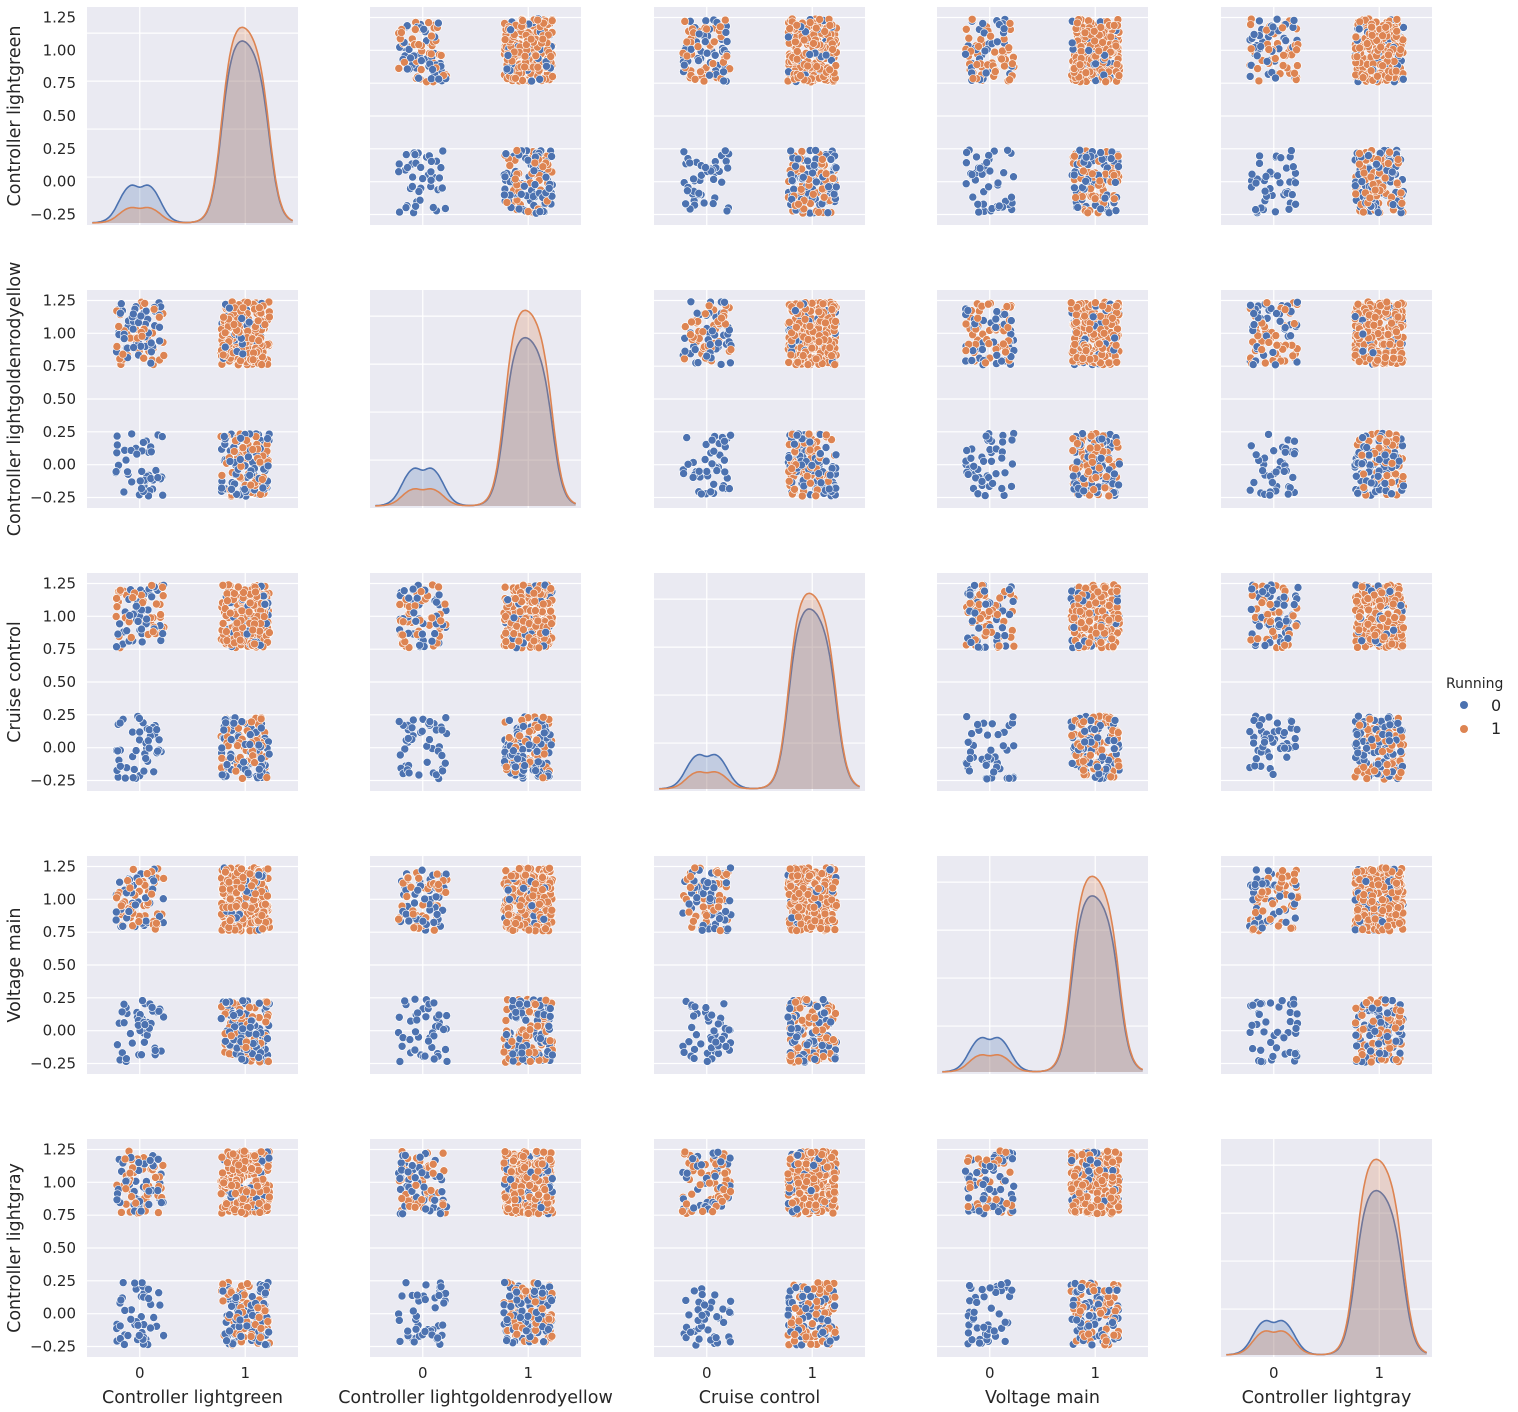  I want to click on panel-r1-c3, so click(1042, 399).